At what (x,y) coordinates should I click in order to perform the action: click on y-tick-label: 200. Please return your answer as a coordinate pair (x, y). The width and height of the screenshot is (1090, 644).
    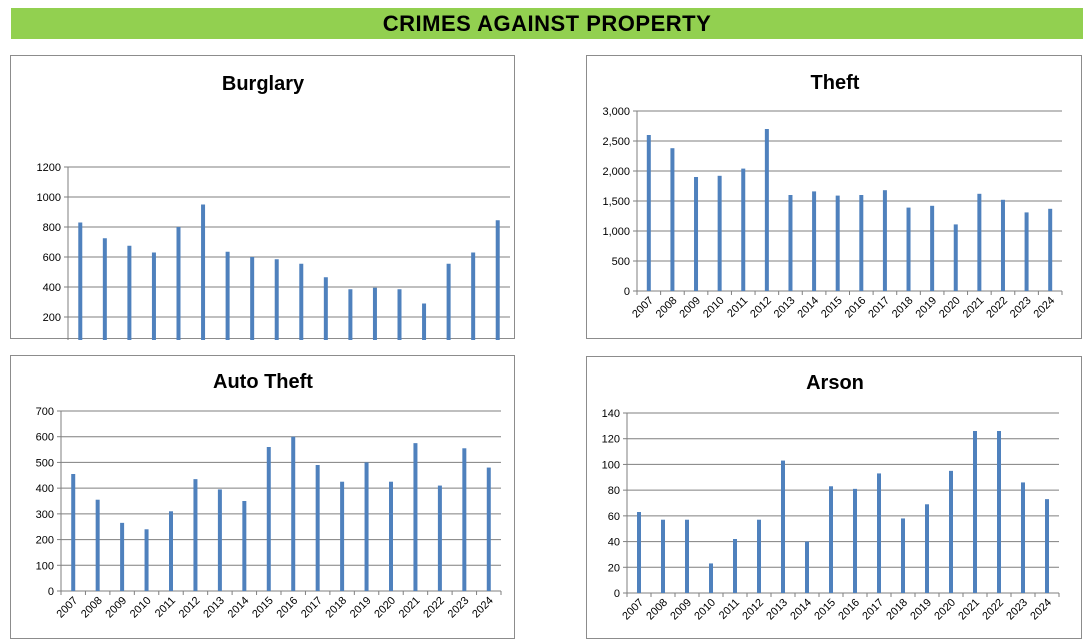
    Looking at the image, I should click on (45, 541).